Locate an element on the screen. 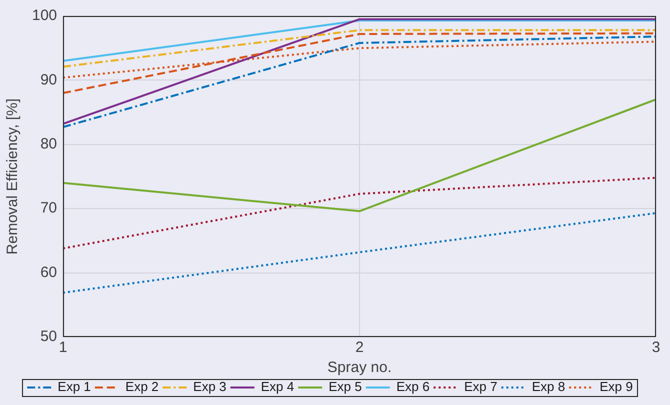  legend-label: Exp 9 is located at coordinates (616, 386).